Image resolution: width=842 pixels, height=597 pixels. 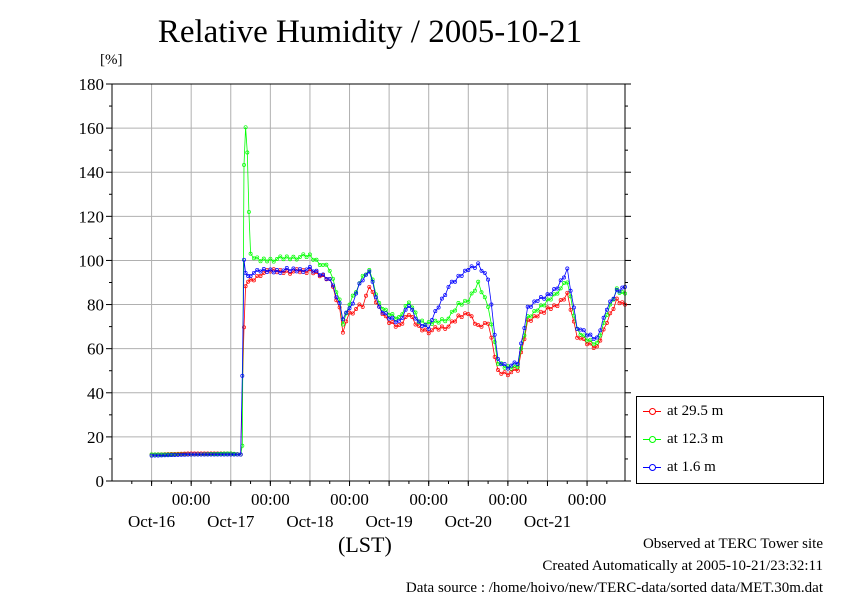 I want to click on y-tick-label: 160, so click(x=92, y=128).